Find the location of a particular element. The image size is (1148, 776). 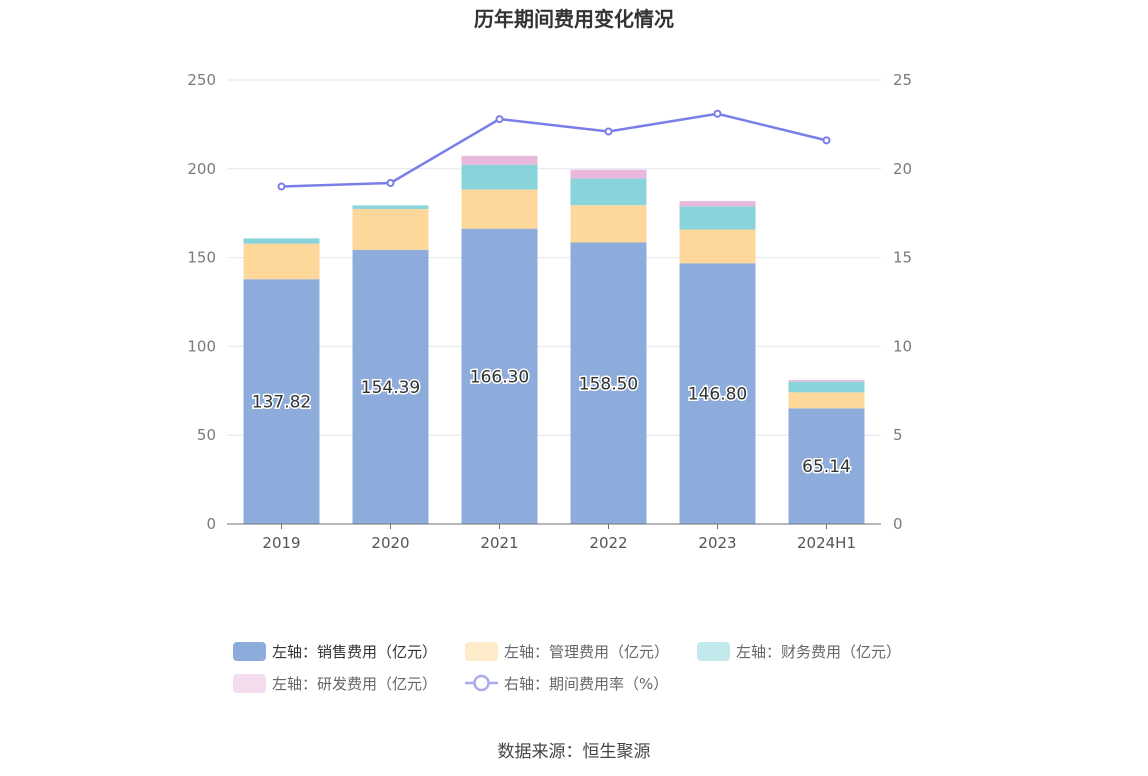

y-right-tick-label: 0 is located at coordinates (898, 524).